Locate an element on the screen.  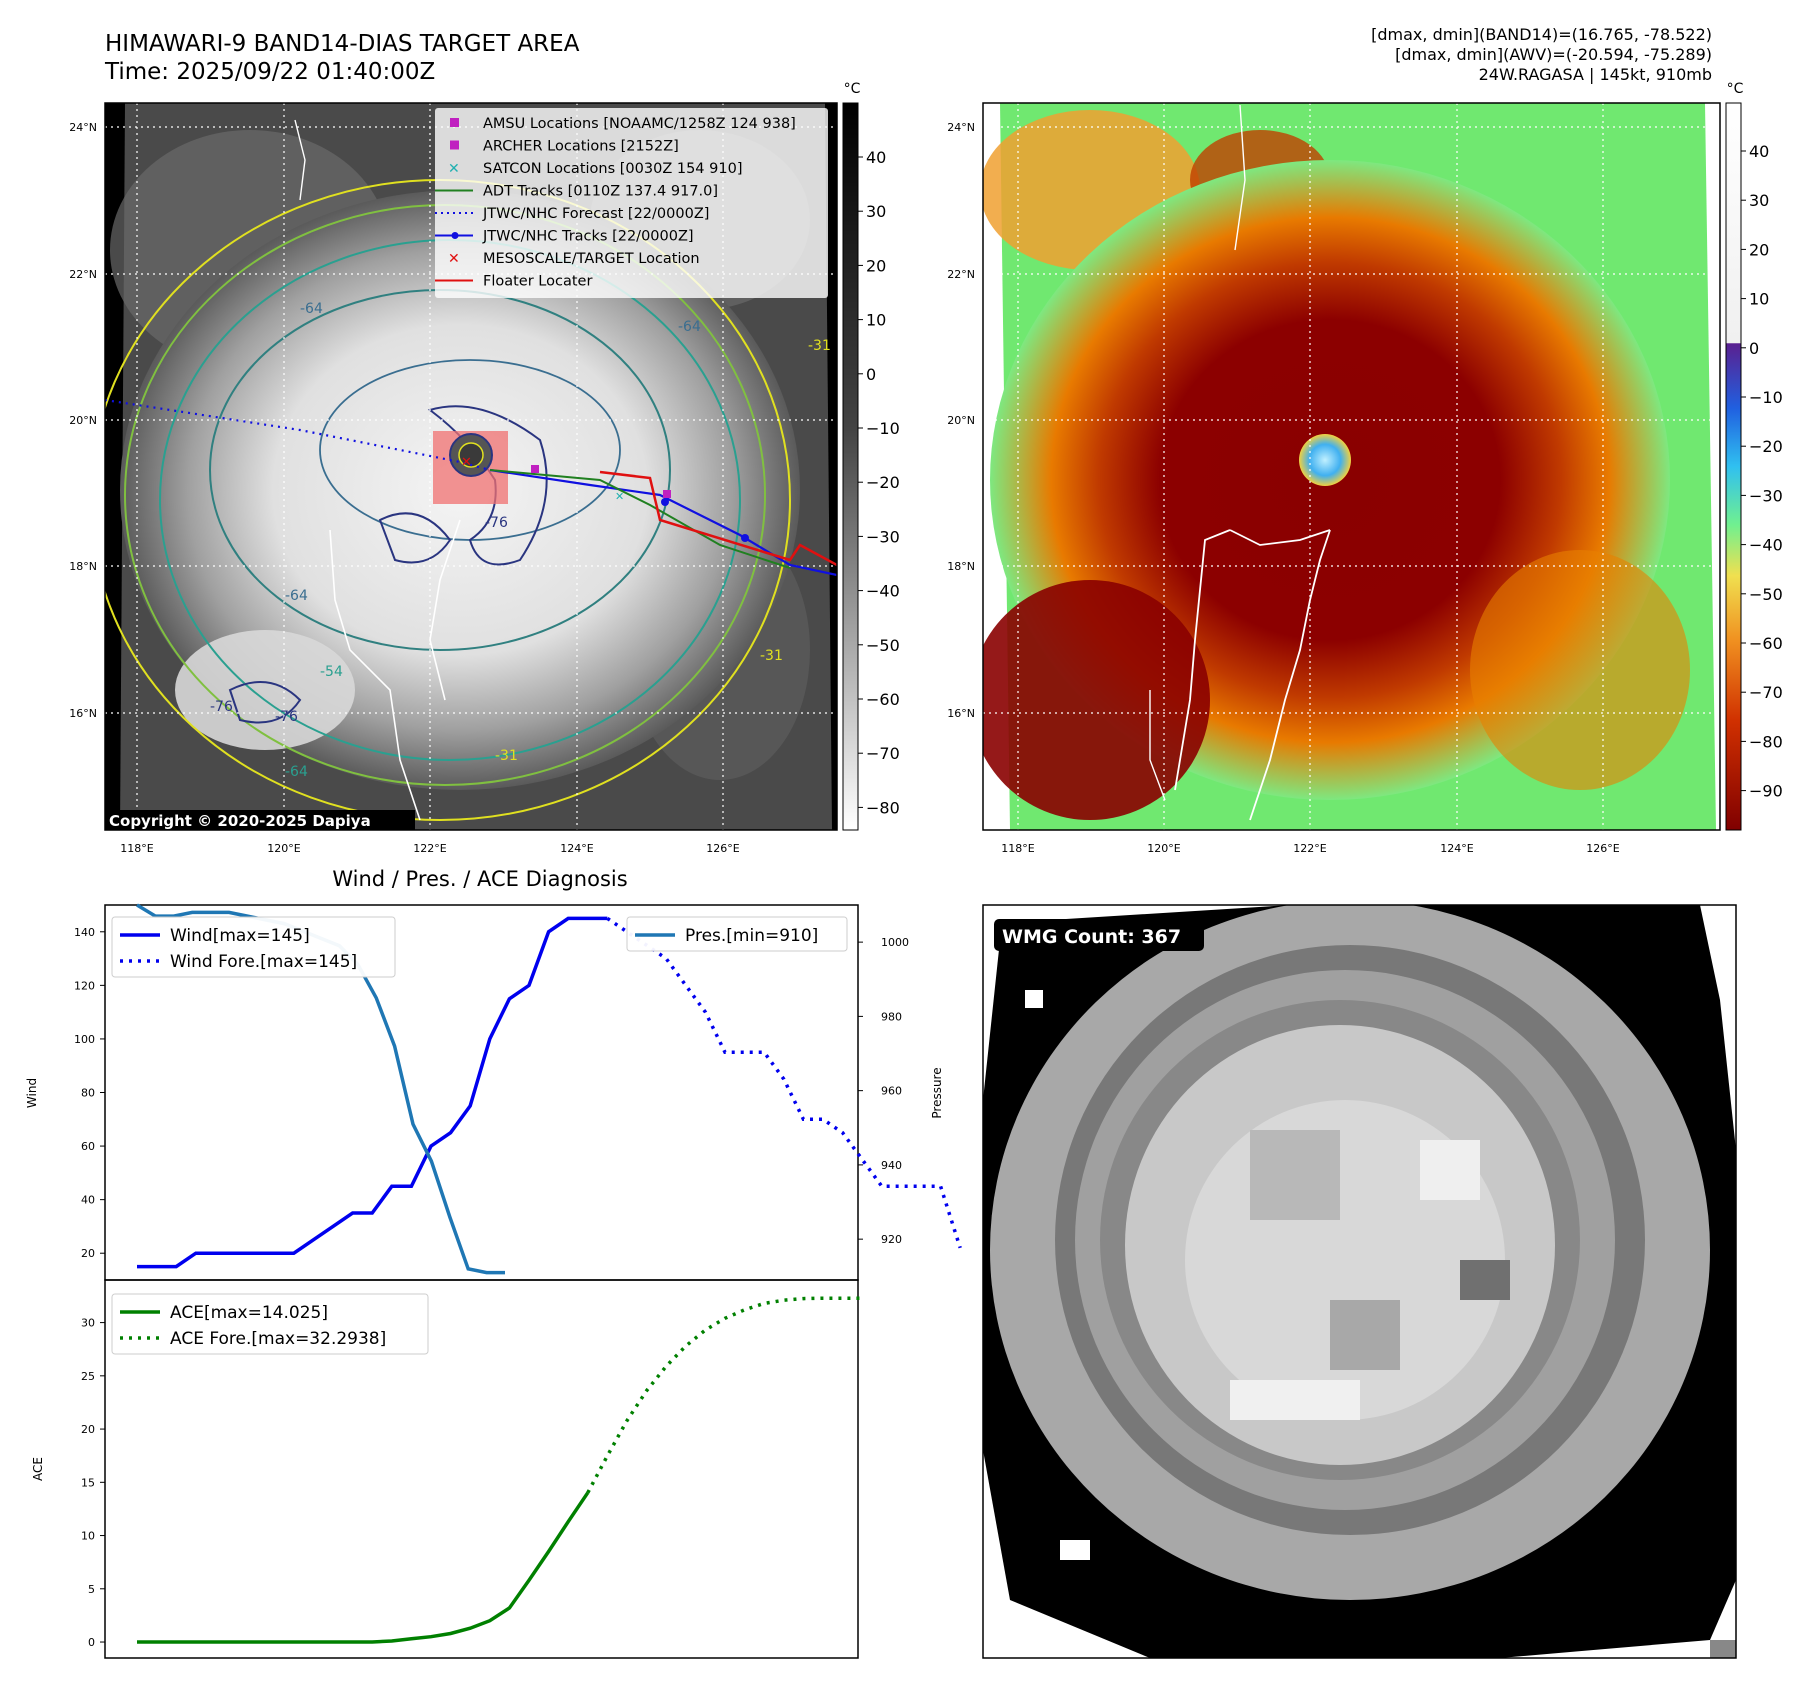
y-tick-label: 25 is located at coordinates (88, 1376).